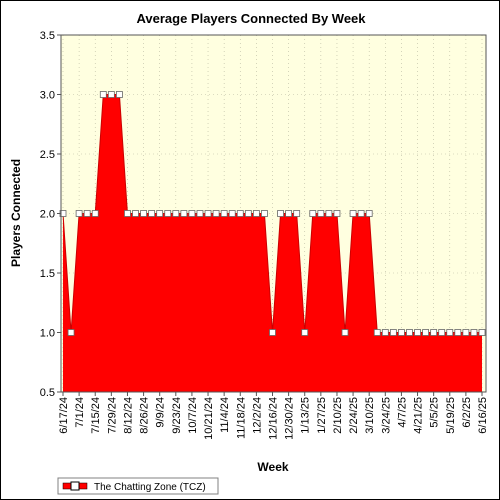  I want to click on x-tick-label: 6/2/25, so click(467, 412).